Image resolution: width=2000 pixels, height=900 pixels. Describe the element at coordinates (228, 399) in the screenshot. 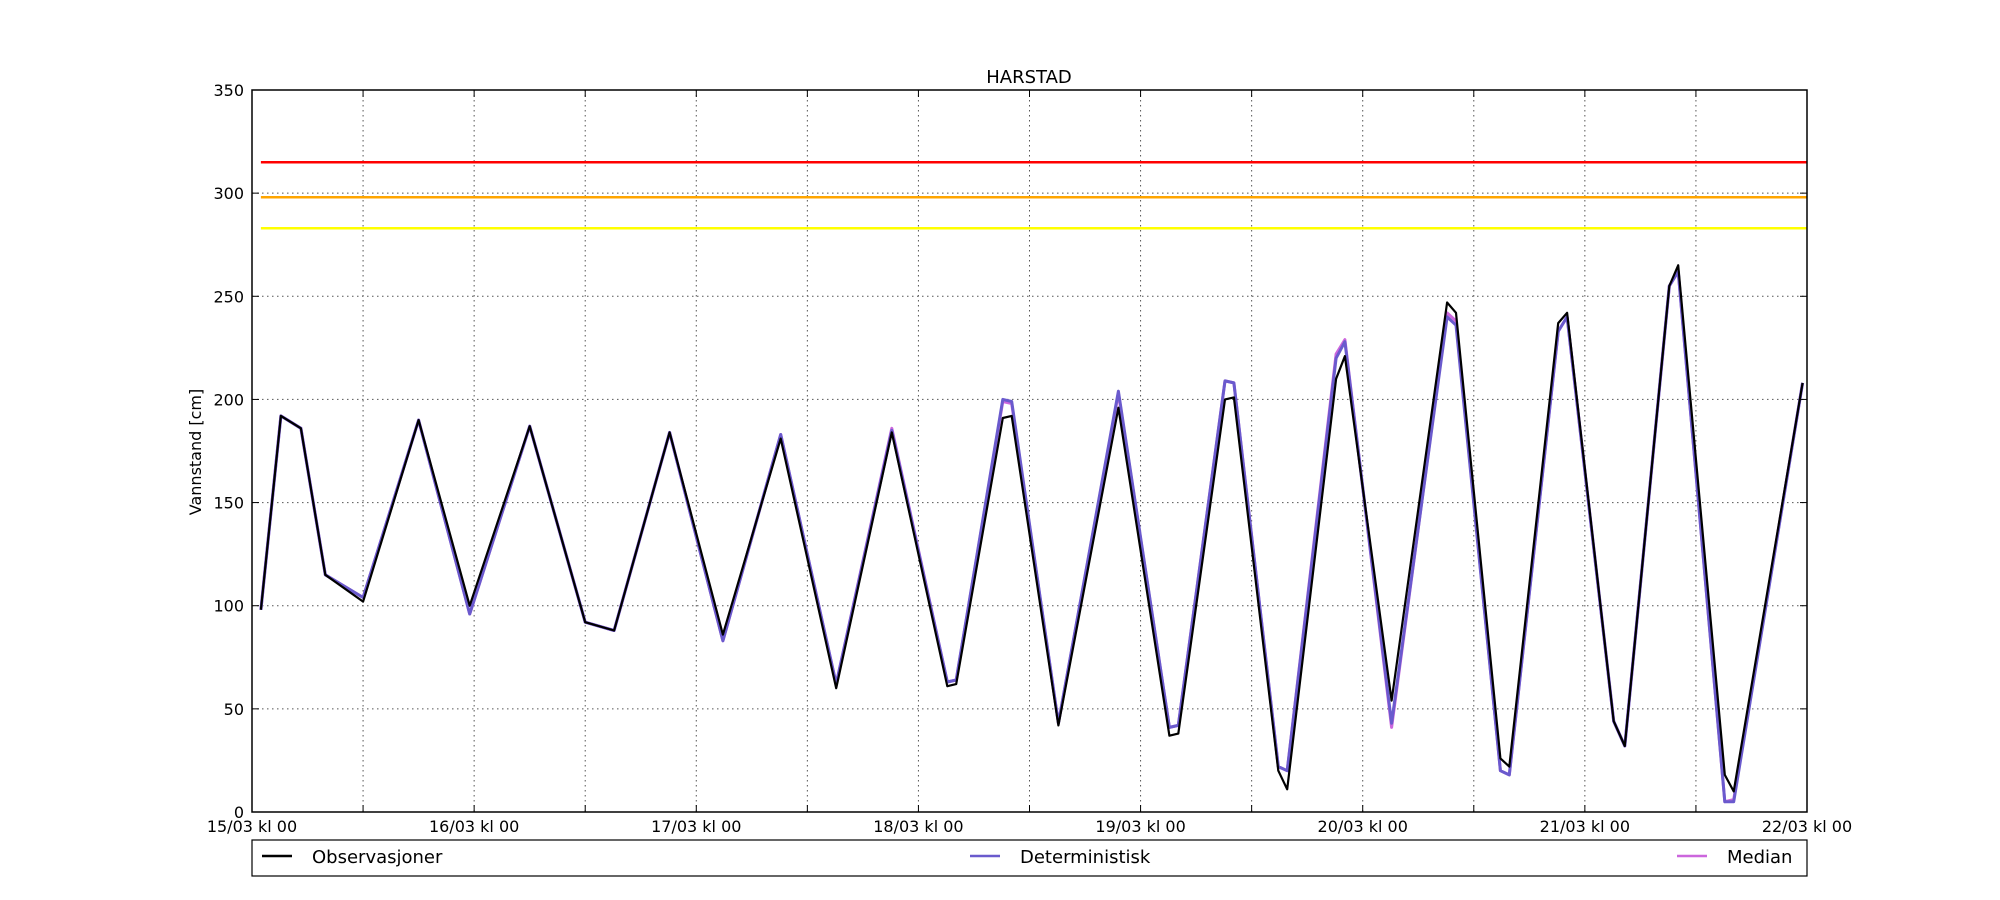

I see `y-tick-label: 200` at that location.